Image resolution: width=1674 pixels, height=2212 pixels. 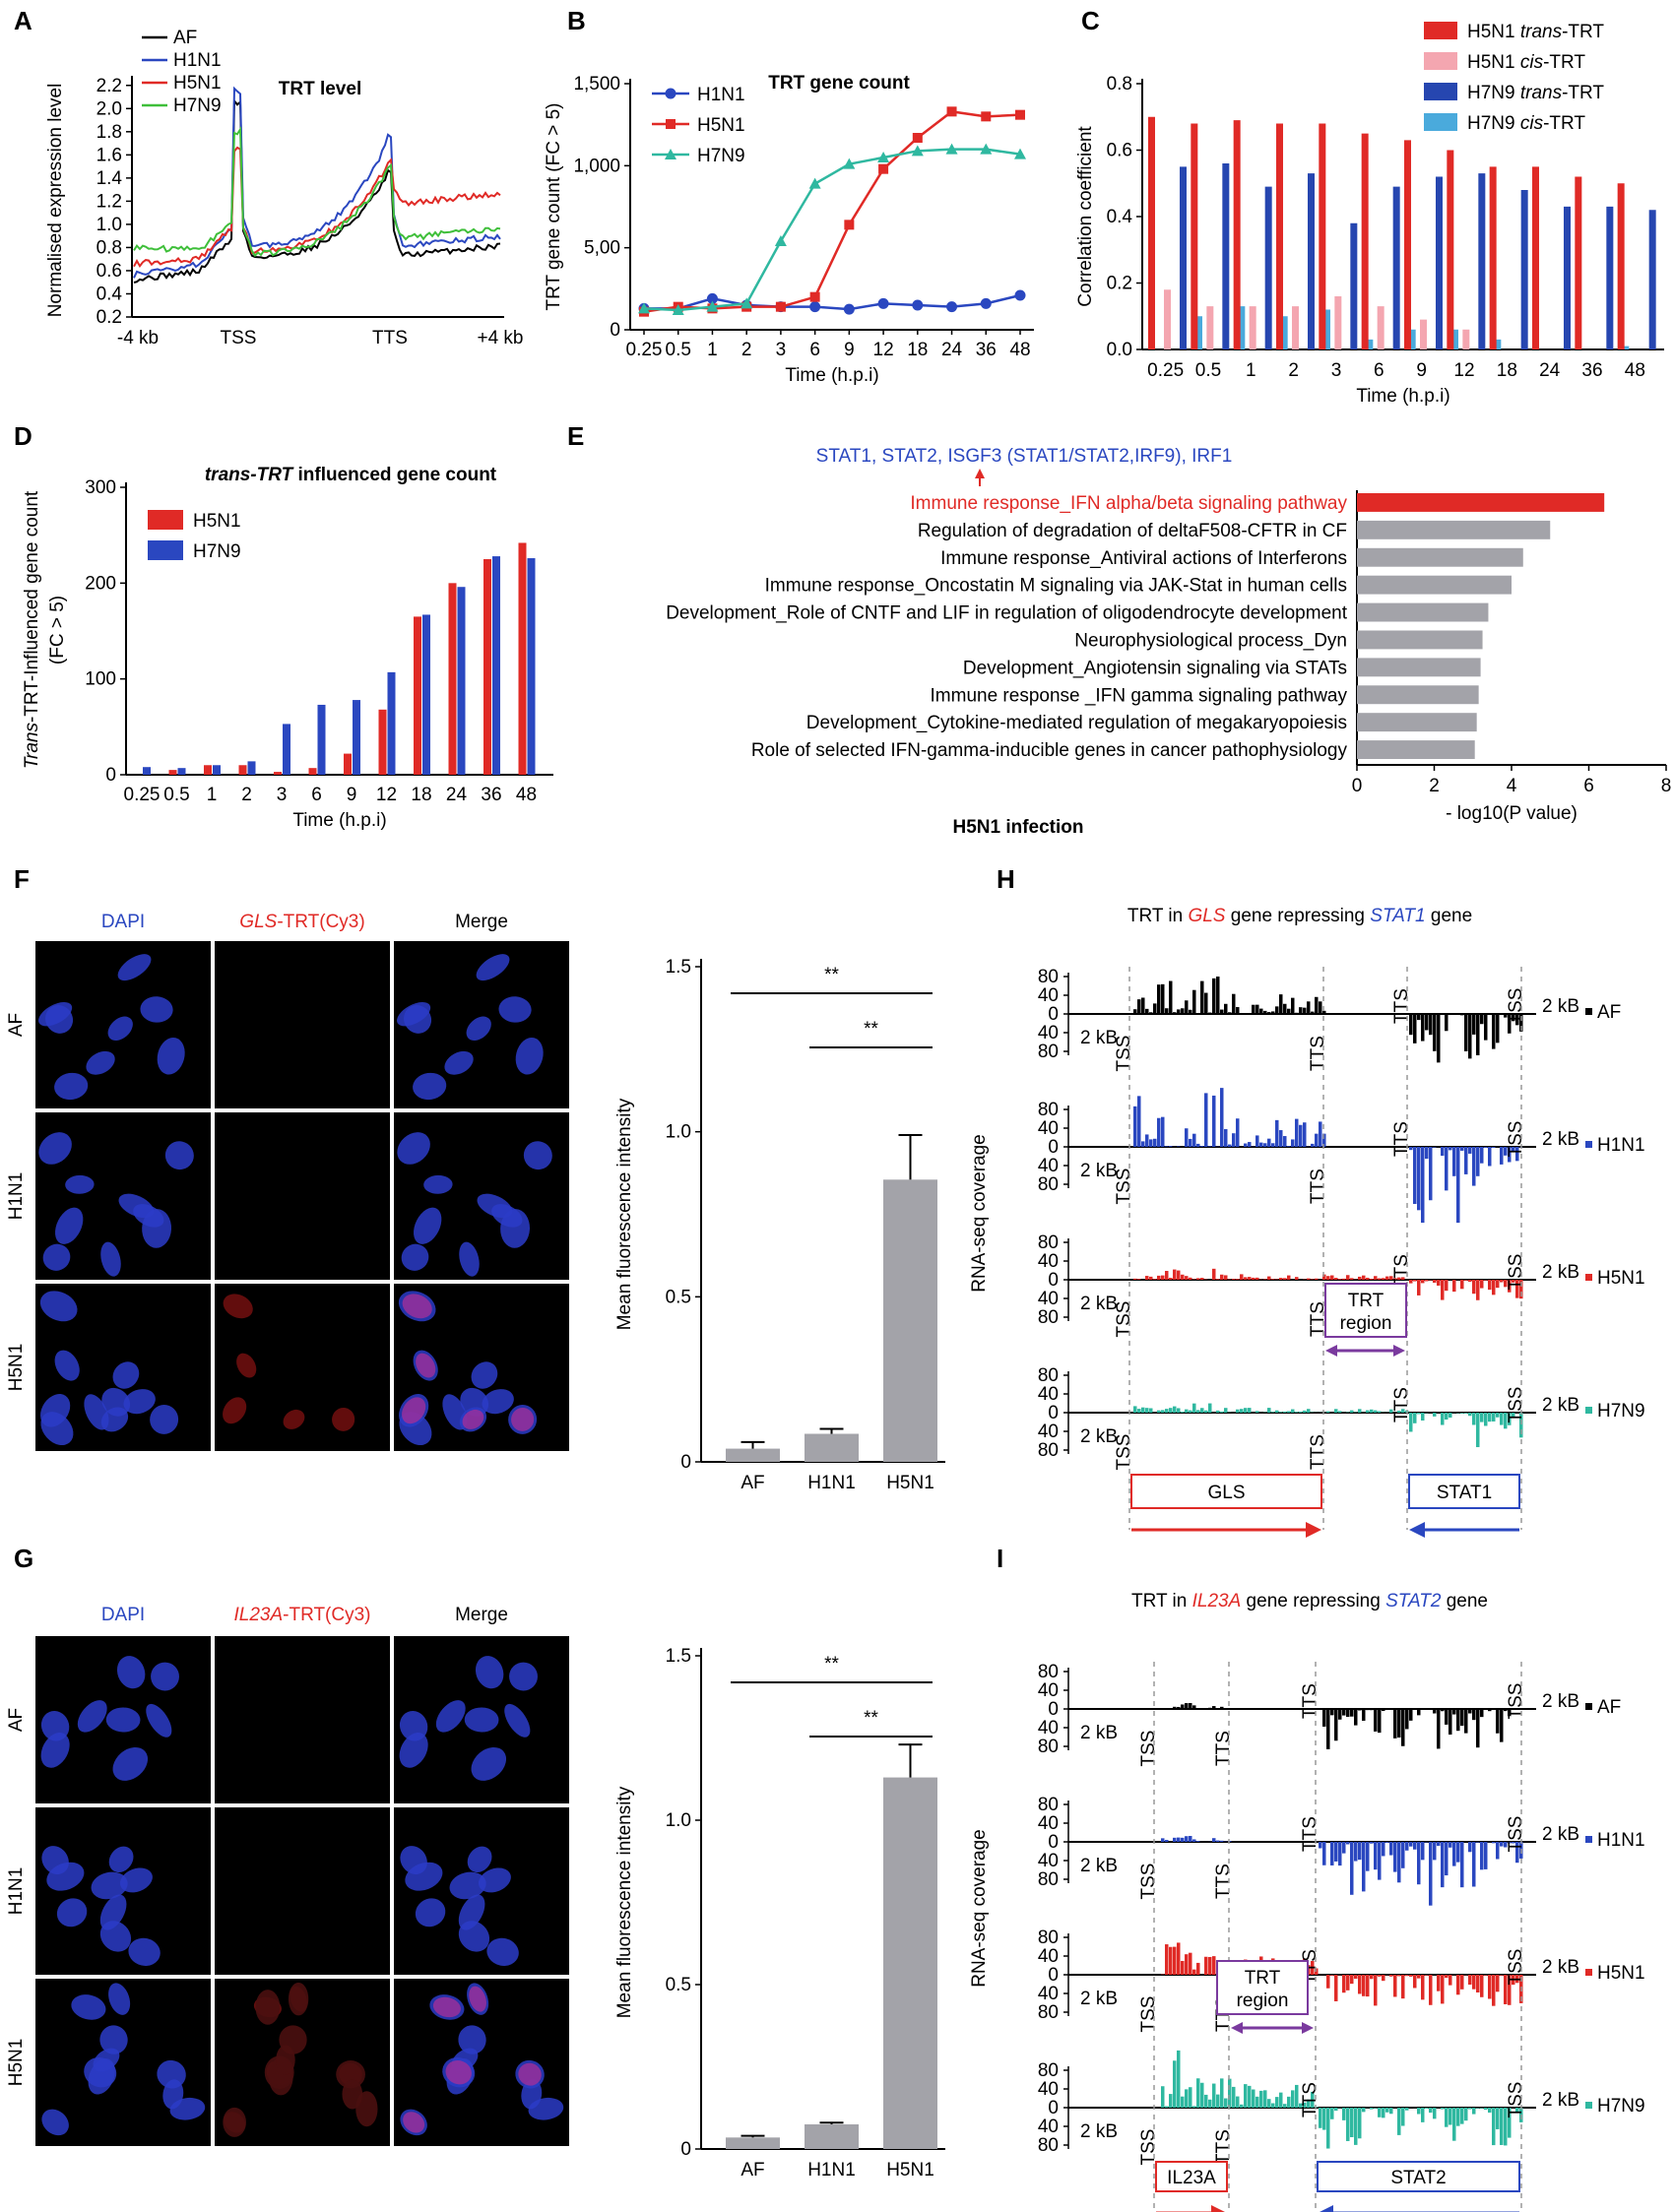 What do you see at coordinates (1000, 1559) in the screenshot?
I see `panel-label-I: I` at bounding box center [1000, 1559].